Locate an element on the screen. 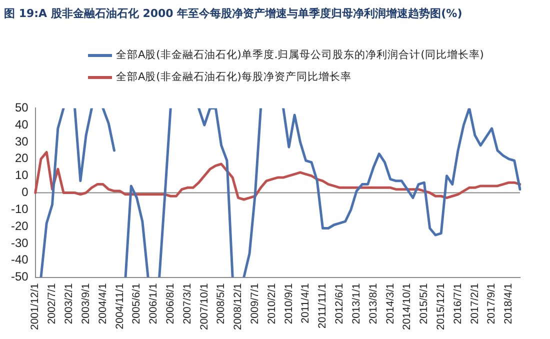 The image size is (550, 339). x-tick-label: 2007/10/1 is located at coordinates (204, 306).